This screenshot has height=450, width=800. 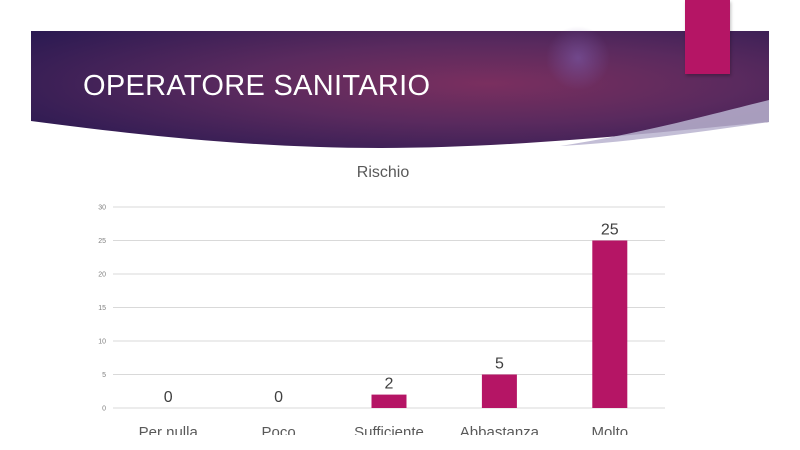 What do you see at coordinates (389, 384) in the screenshot?
I see `data-label: 2` at bounding box center [389, 384].